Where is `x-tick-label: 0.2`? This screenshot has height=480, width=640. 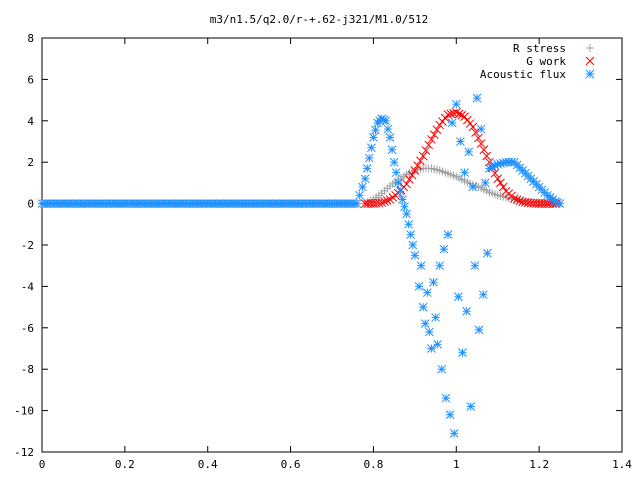 x-tick-label: 0.2 is located at coordinates (125, 464).